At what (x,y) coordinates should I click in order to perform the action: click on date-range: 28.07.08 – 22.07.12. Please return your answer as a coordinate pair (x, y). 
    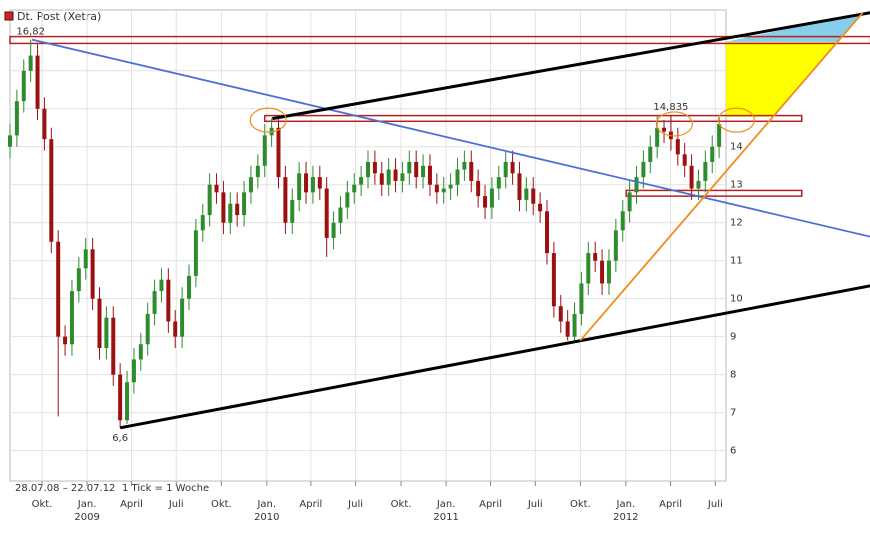
    Looking at the image, I should click on (65, 488).